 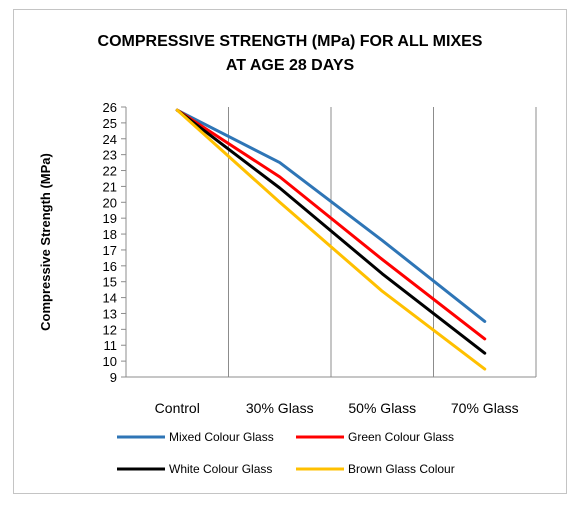 I want to click on y-tick-label: 9, so click(x=113, y=377).